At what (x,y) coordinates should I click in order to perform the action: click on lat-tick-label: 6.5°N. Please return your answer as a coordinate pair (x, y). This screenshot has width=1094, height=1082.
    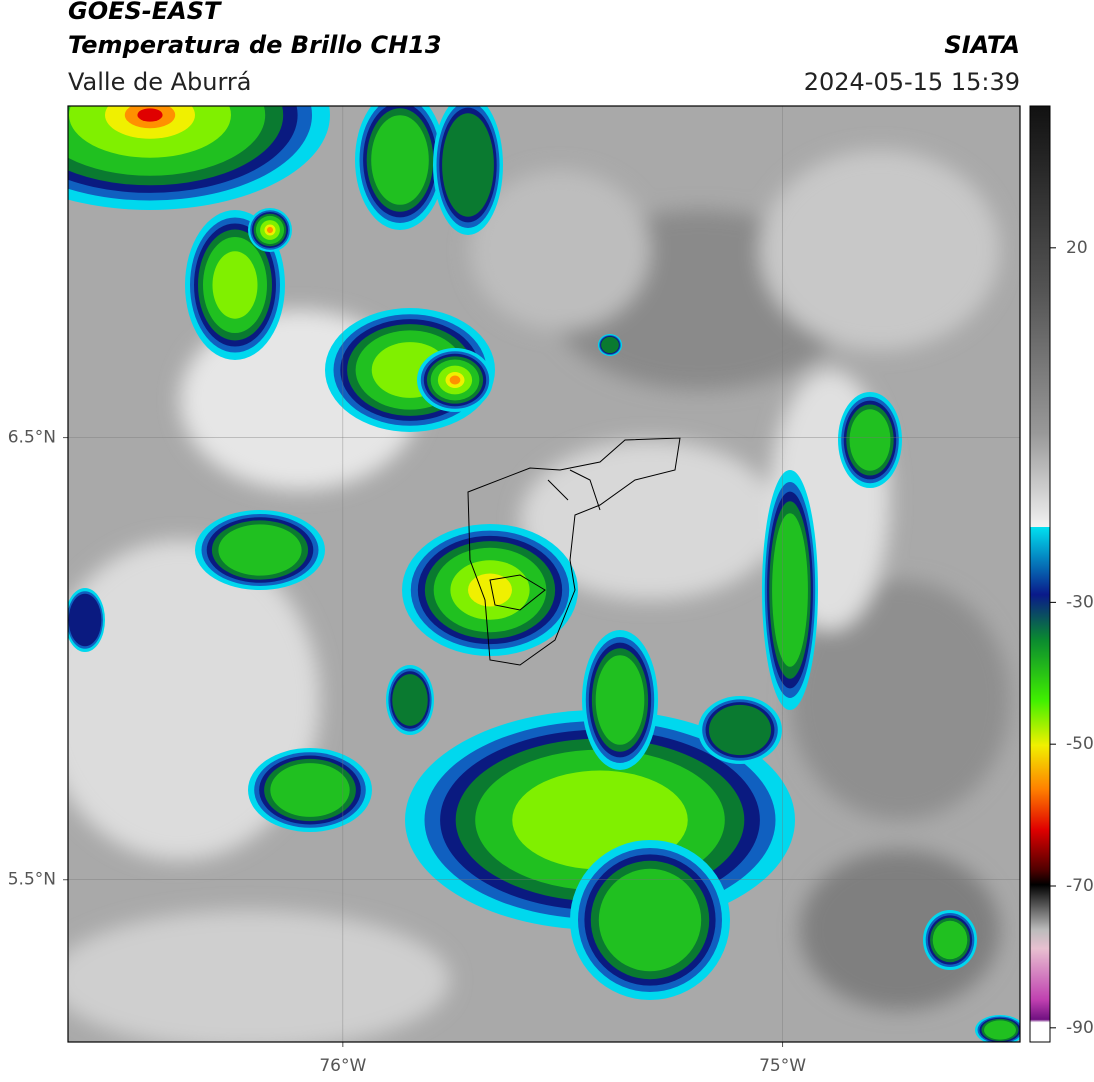
    Looking at the image, I should click on (32, 438).